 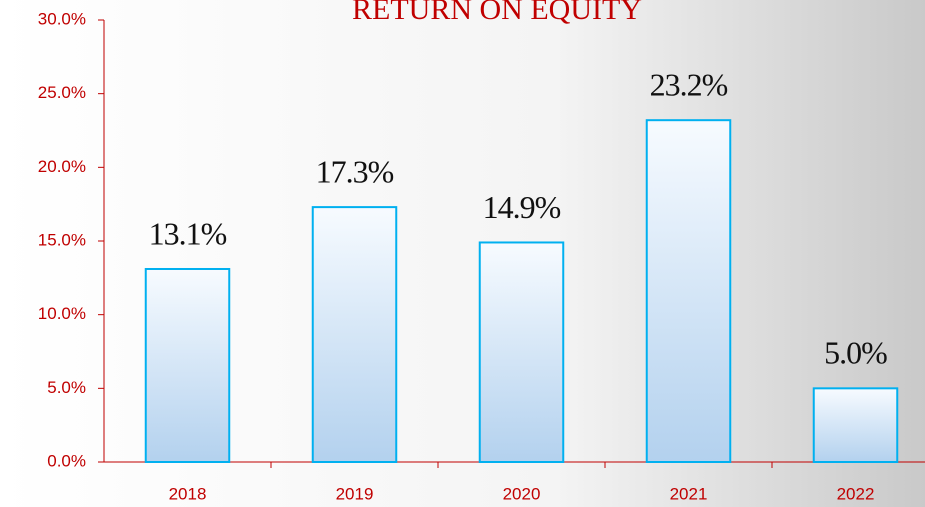 I want to click on y-tick-label: 10.0%, so click(x=62, y=313).